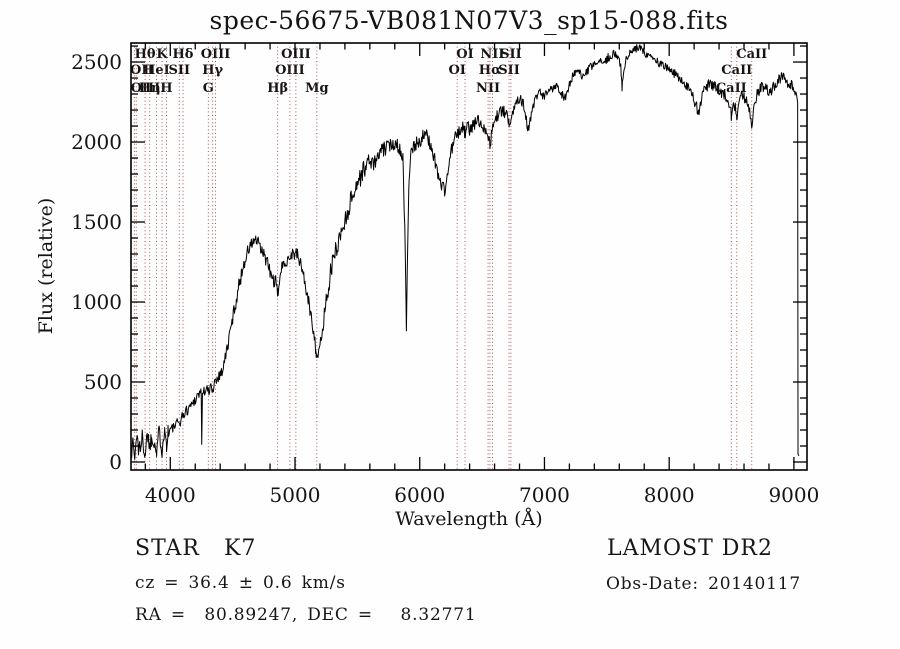 This screenshot has width=900, height=649. Describe the element at coordinates (240, 583) in the screenshot. I see `cz-velocity-text: cz = 36.4 ± 0.6 km/s` at that location.